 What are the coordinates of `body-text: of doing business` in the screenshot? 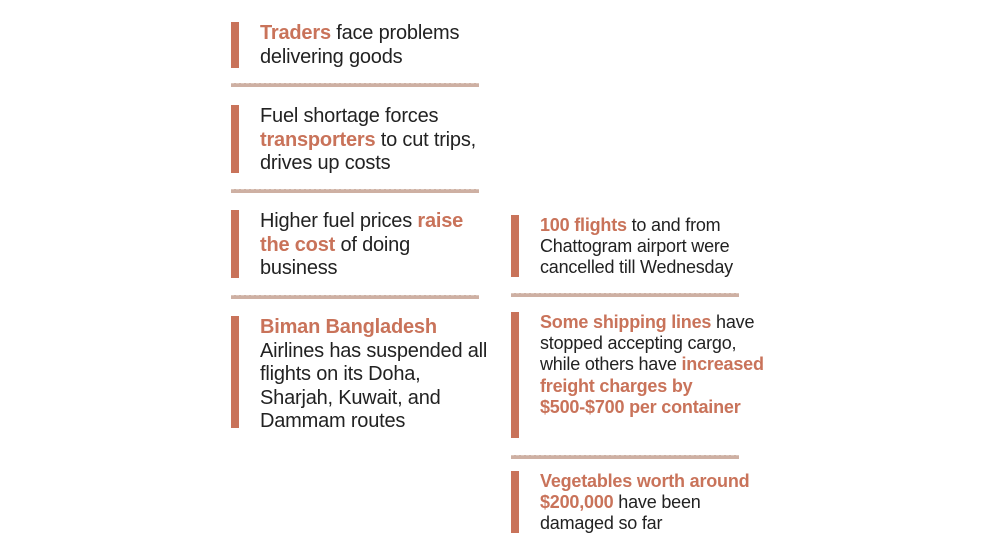 It's located at (335, 256).